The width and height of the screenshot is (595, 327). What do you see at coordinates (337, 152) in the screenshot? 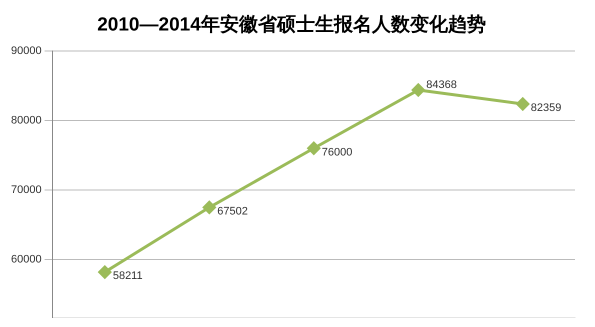
I see `data-label: 76000` at bounding box center [337, 152].